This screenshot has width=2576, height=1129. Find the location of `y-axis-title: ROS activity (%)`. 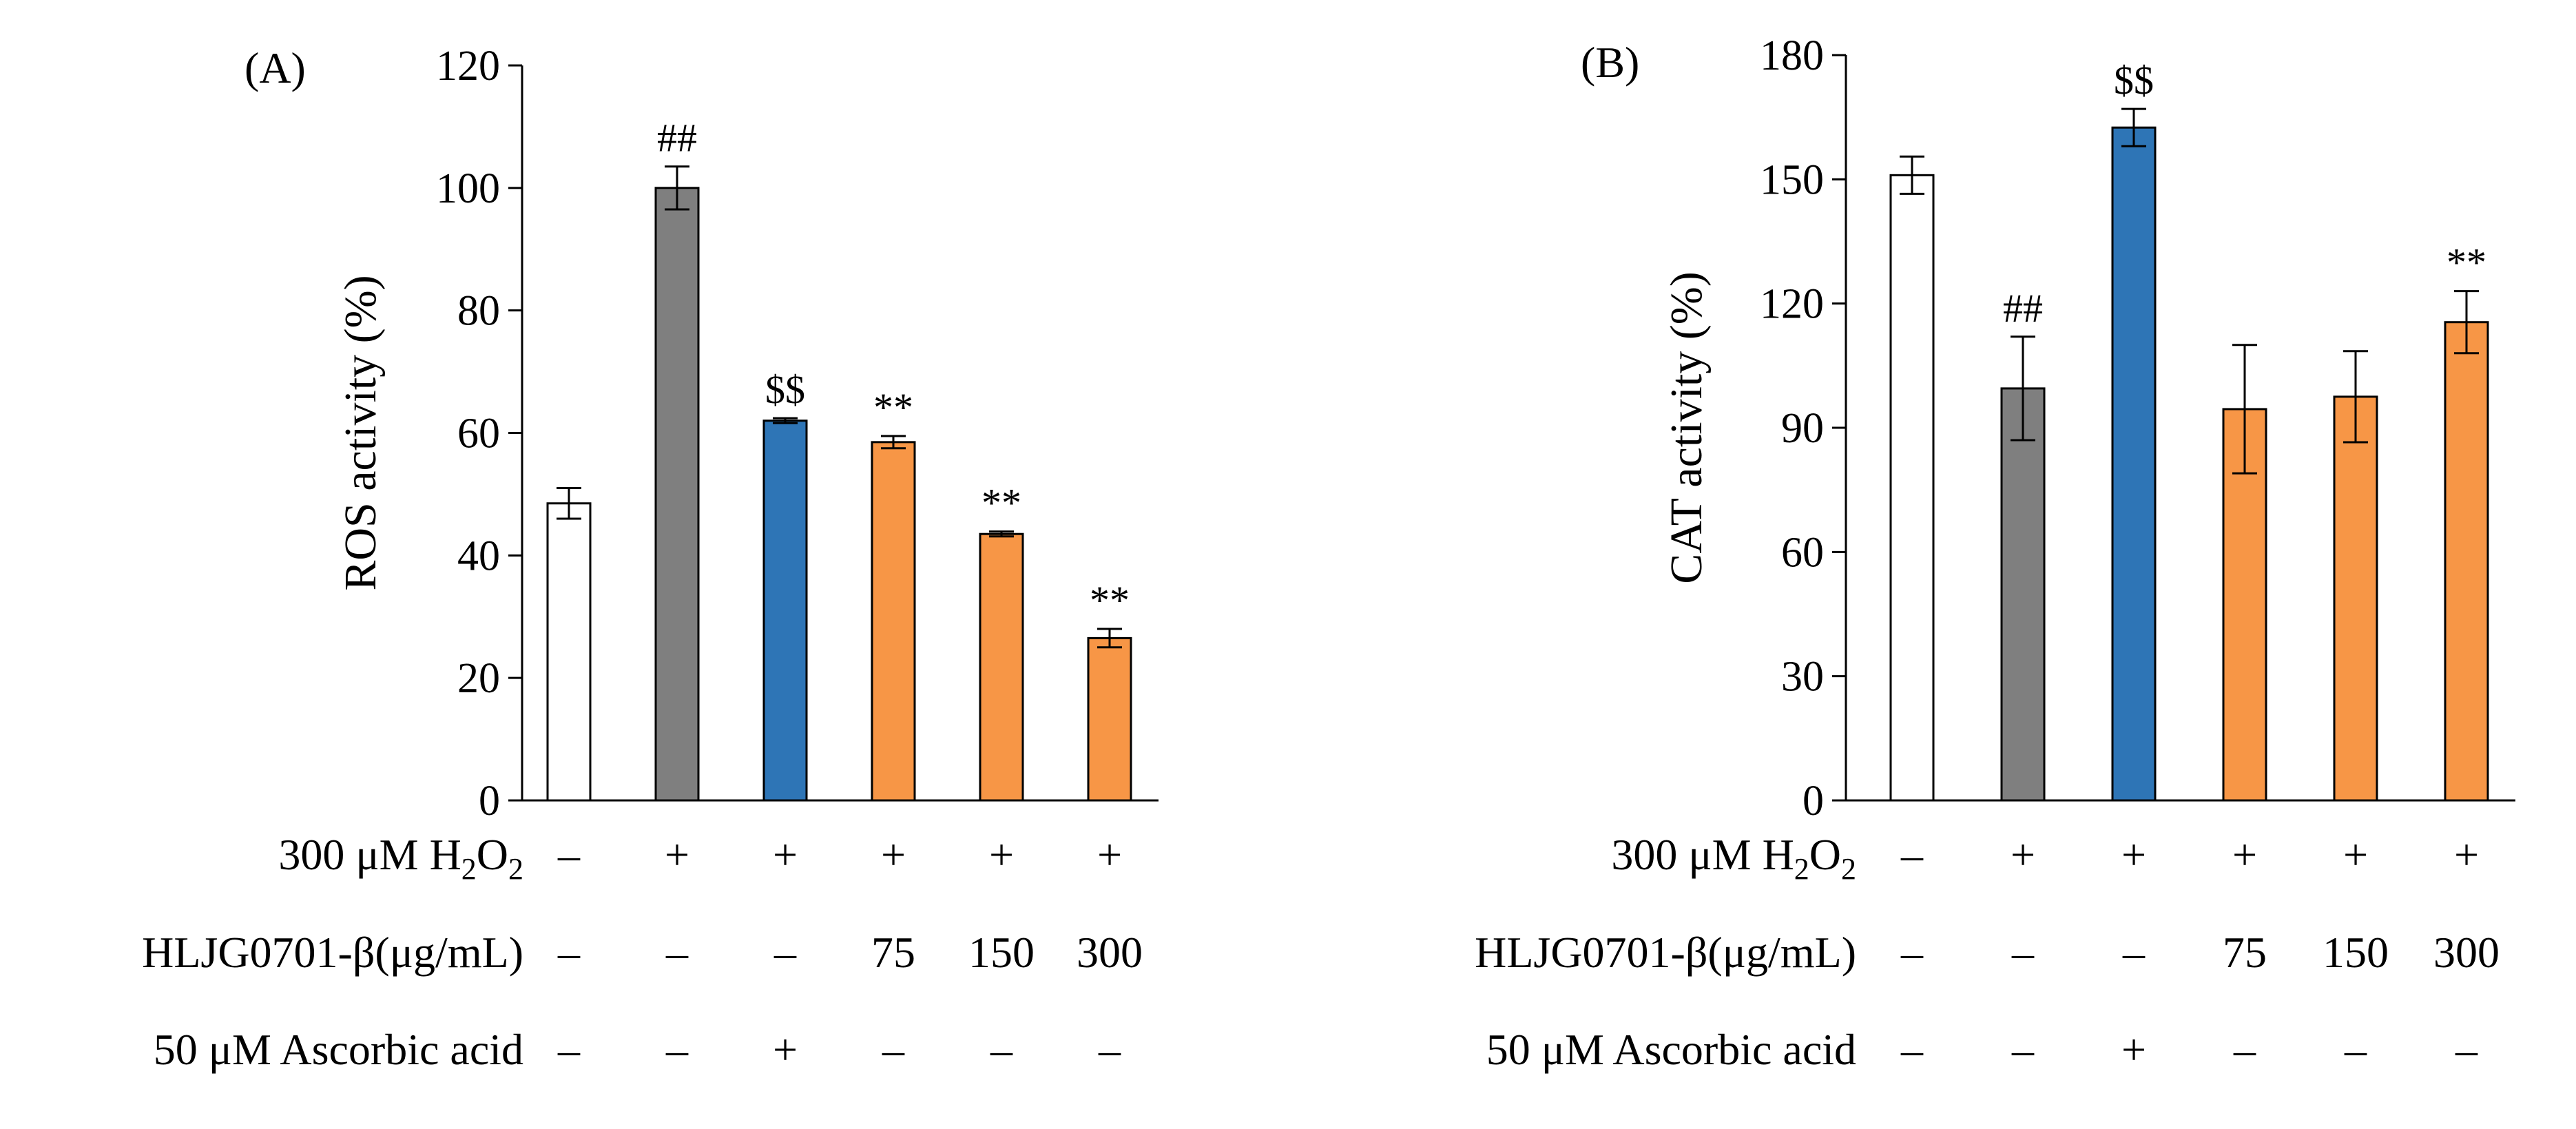

y-axis-title: ROS activity (%) is located at coordinates (361, 432).